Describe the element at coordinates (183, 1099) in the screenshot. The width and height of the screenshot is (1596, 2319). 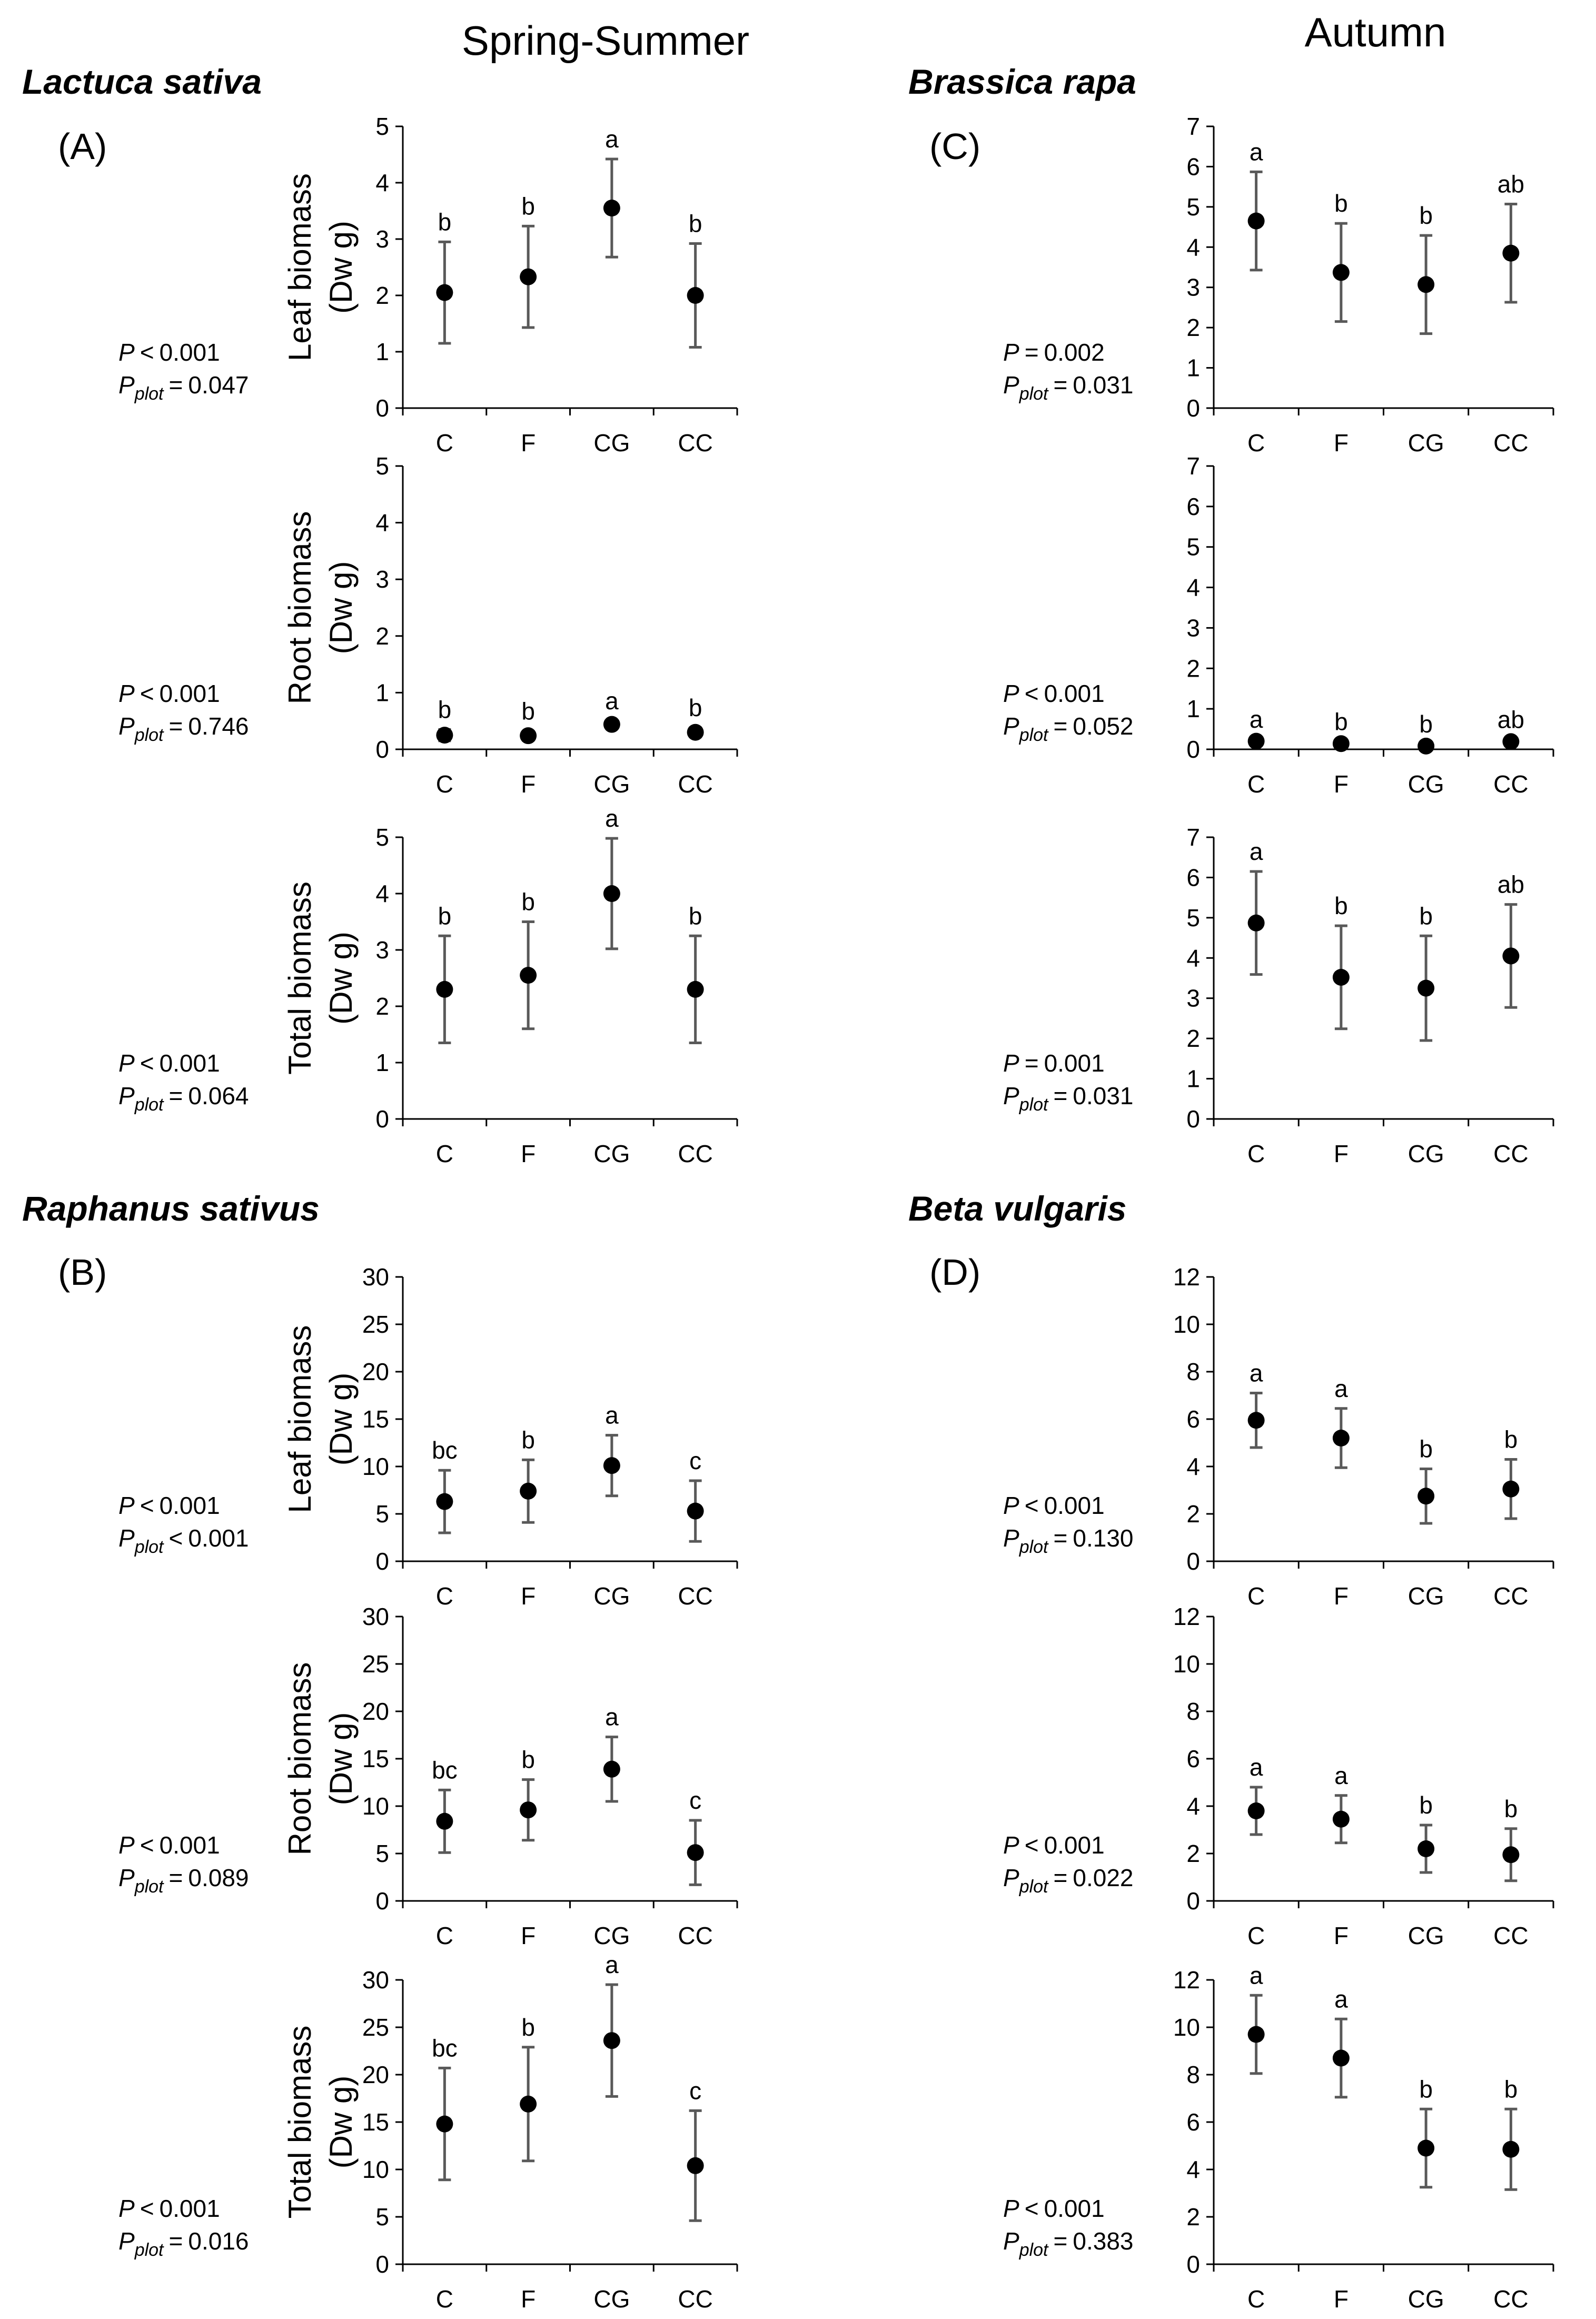
I see `p-plot-value: Pplot = 0.064` at that location.